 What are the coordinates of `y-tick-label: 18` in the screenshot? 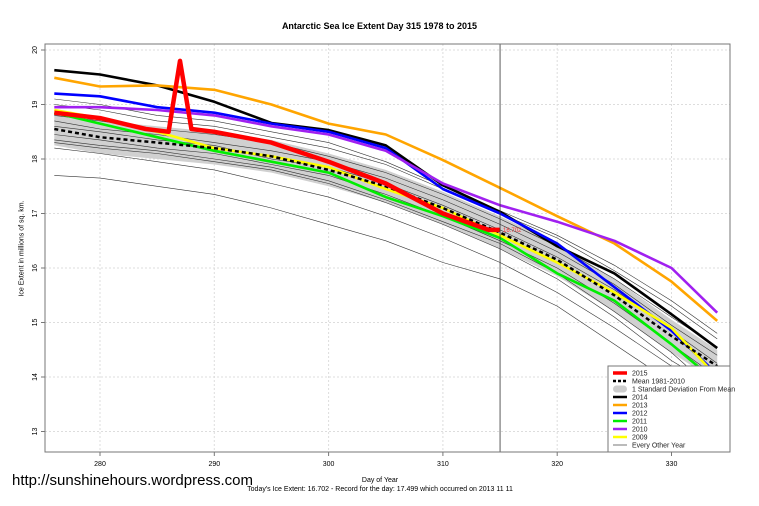 It's located at (35, 159).